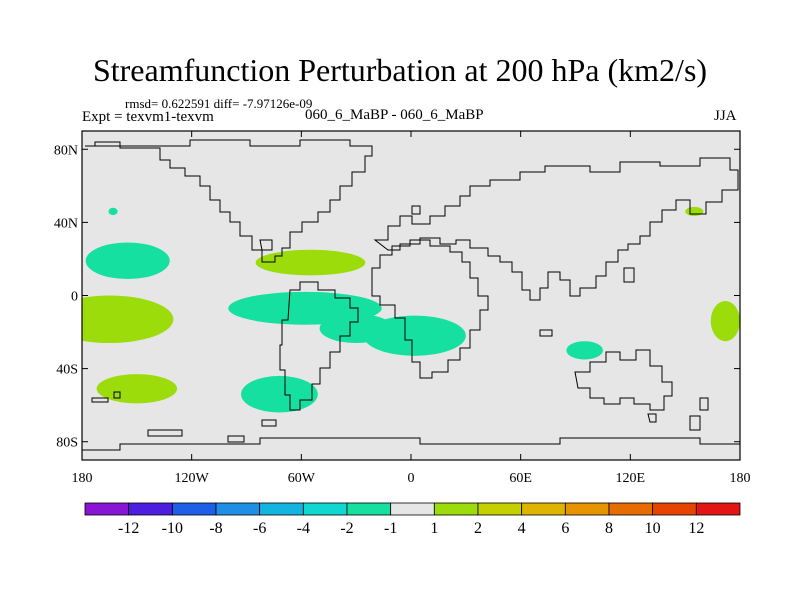 The height and width of the screenshot is (600, 800). What do you see at coordinates (172, 528) in the screenshot?
I see `colorbar-label: -10` at bounding box center [172, 528].